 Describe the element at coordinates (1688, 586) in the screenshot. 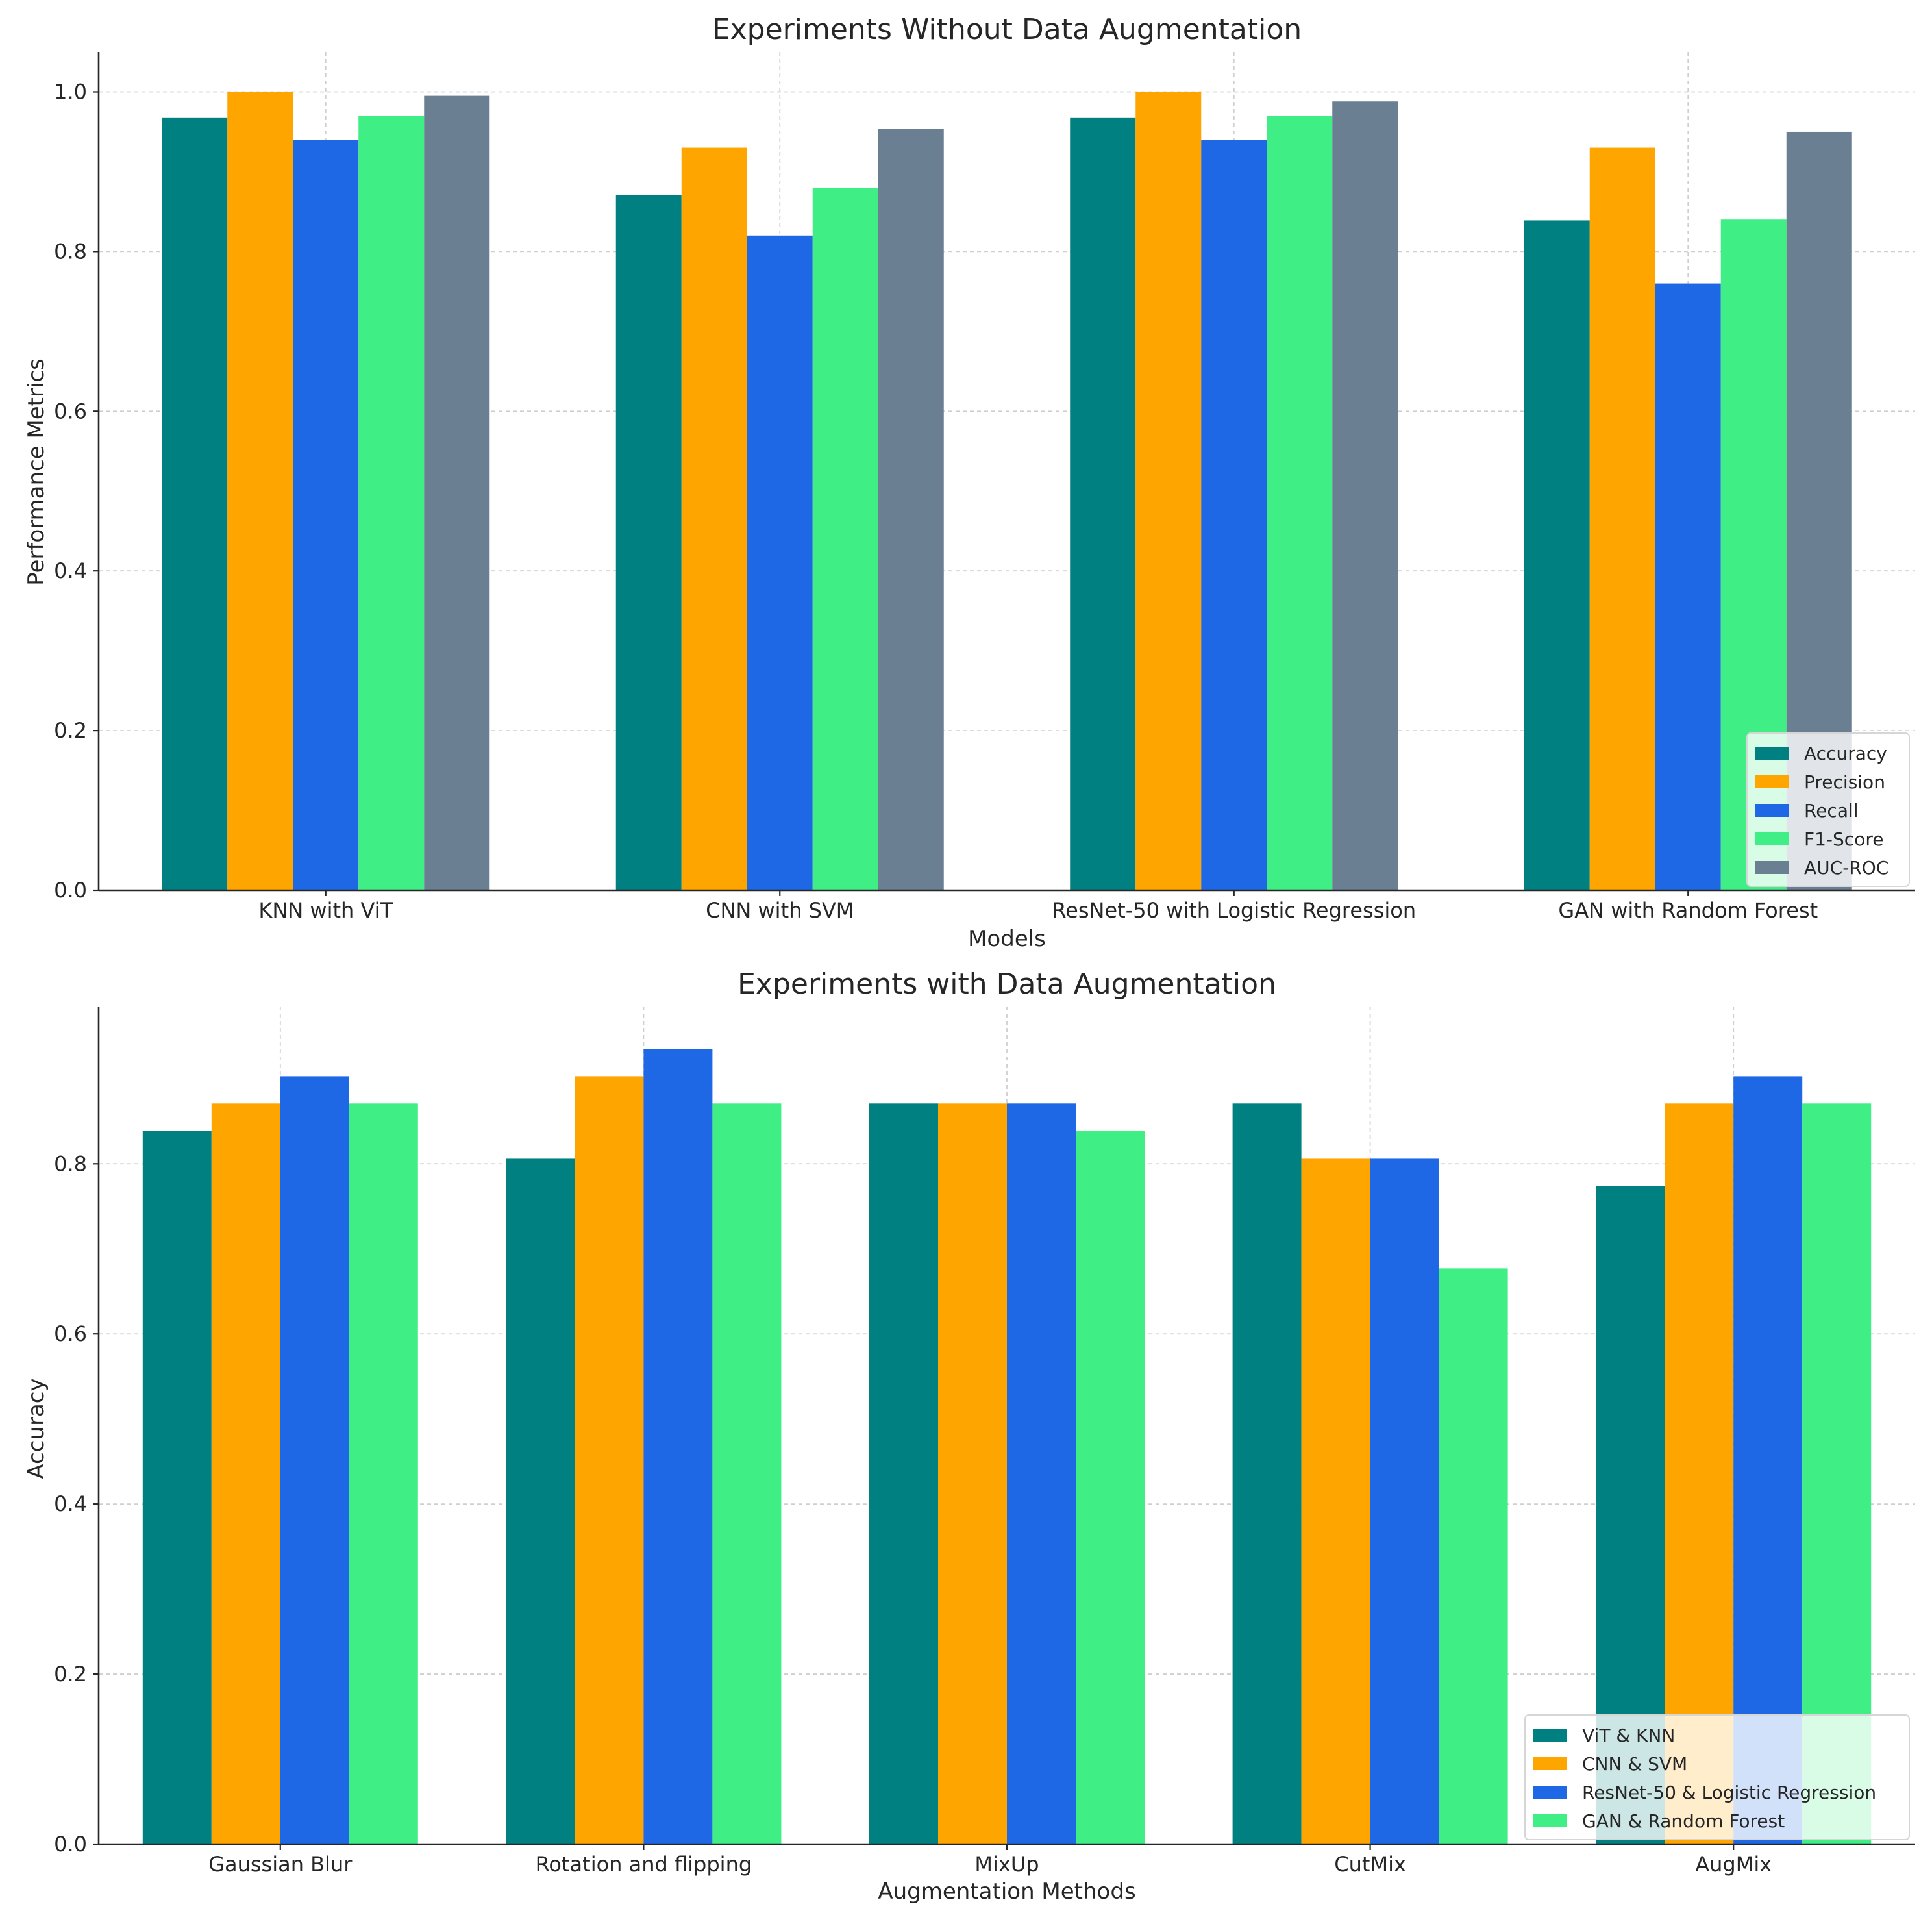

I see `bar-recall-gan-with-random-forest` at that location.